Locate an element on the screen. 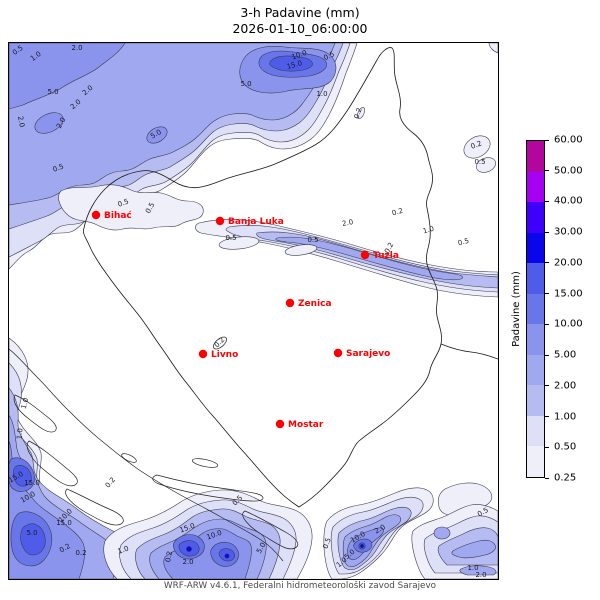 Image resolution: width=600 pixels, height=600 pixels. small-contour-livno is located at coordinates (220, 343).